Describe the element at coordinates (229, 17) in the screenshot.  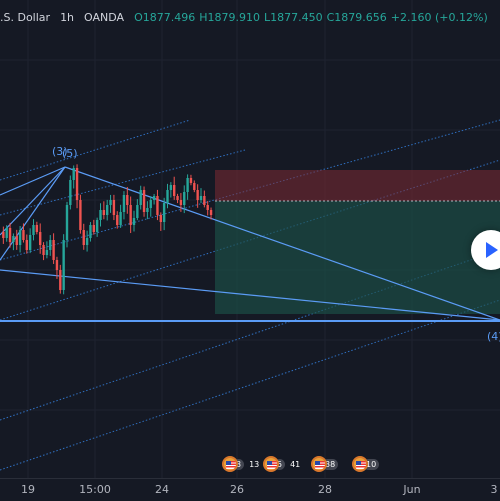
I see `high-value: H1879.910` at that location.